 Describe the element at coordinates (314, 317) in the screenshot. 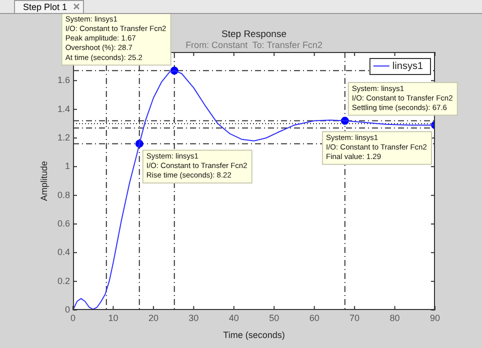

I see `x-tick-label: 60` at that location.